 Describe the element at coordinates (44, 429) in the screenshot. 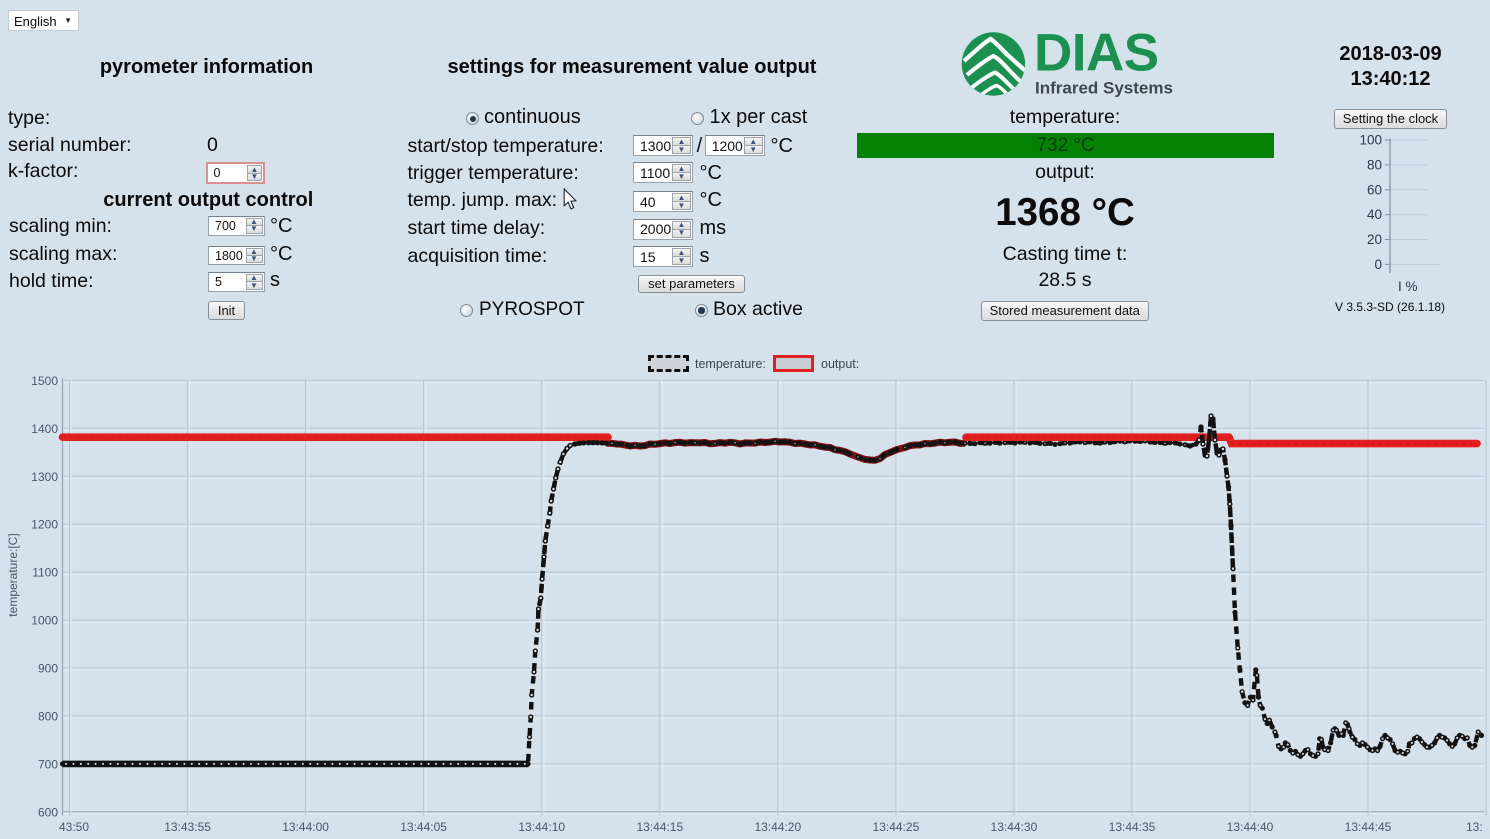

I see `svg-text: 1400` at that location.